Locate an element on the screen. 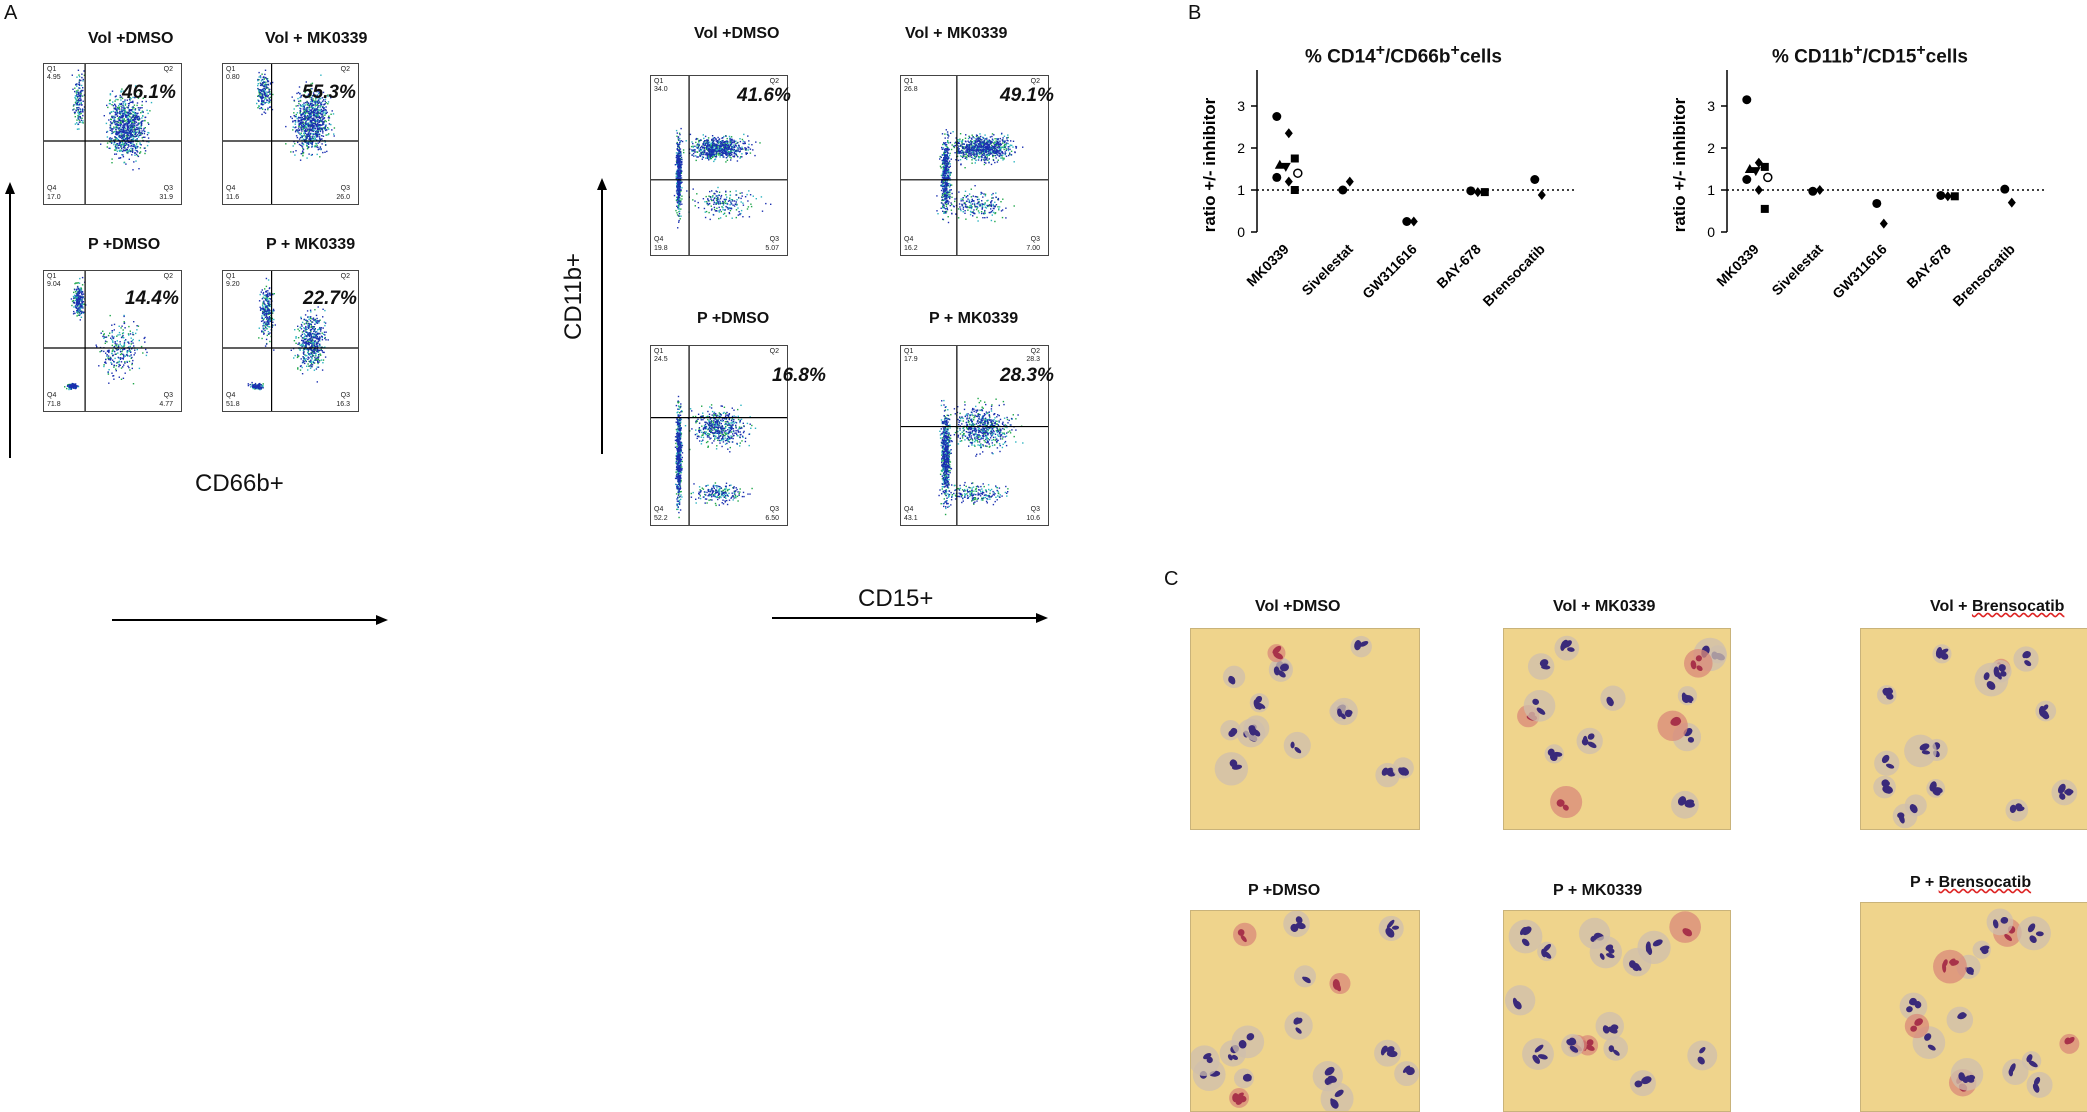 The width and height of the screenshot is (2087, 1112). y-tick-label: 1 is located at coordinates (1241, 190).